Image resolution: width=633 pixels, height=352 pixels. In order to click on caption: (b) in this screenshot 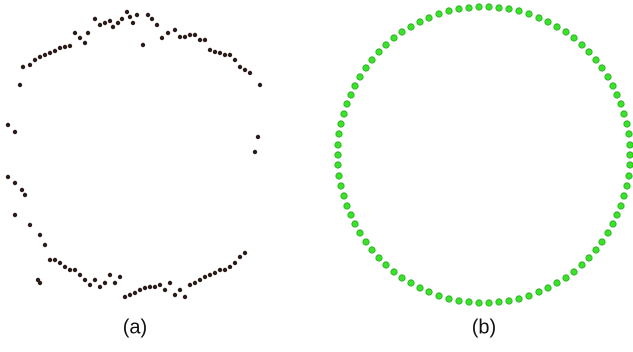, I will do `click(484, 327)`.